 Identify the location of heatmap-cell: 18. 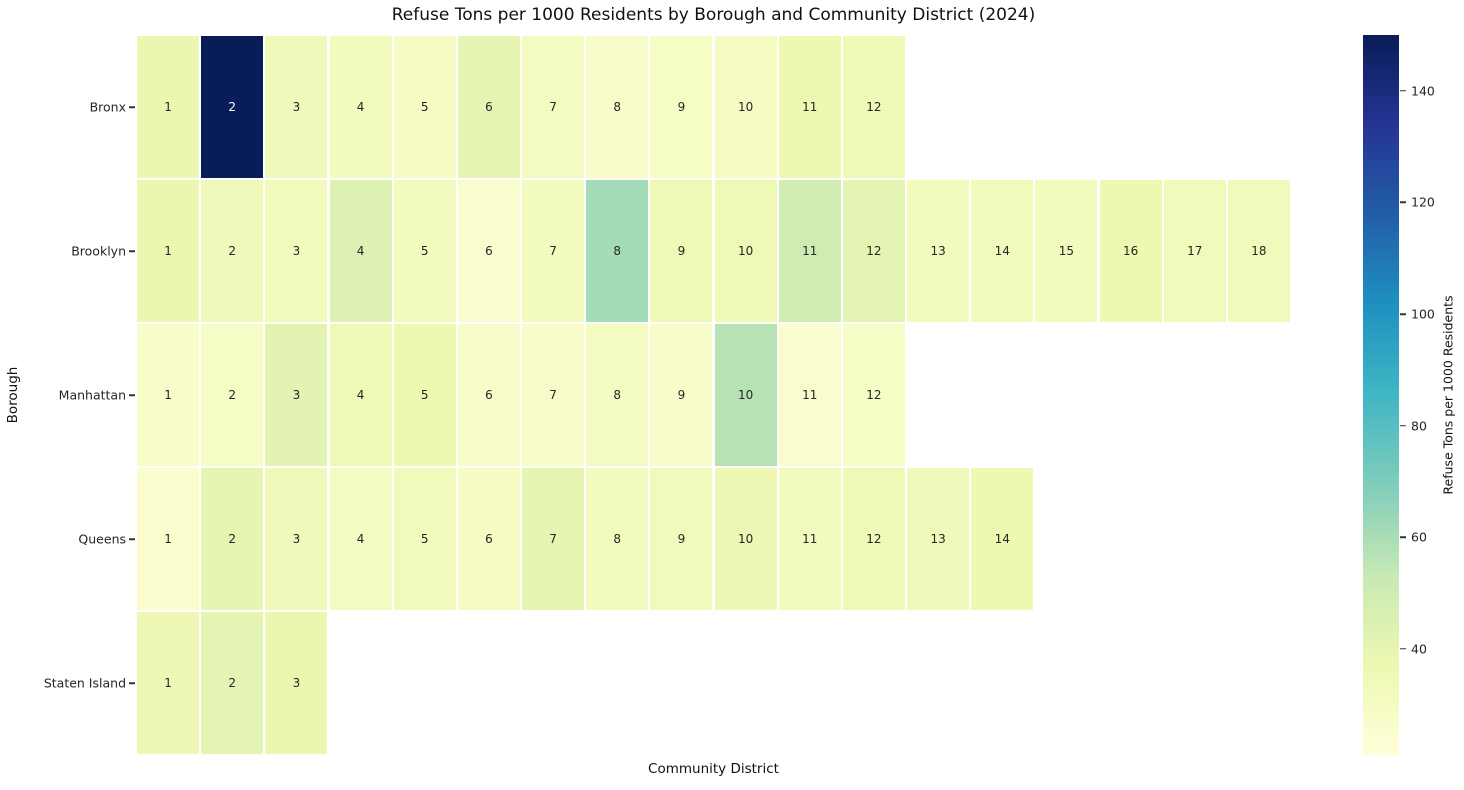
(1258, 251).